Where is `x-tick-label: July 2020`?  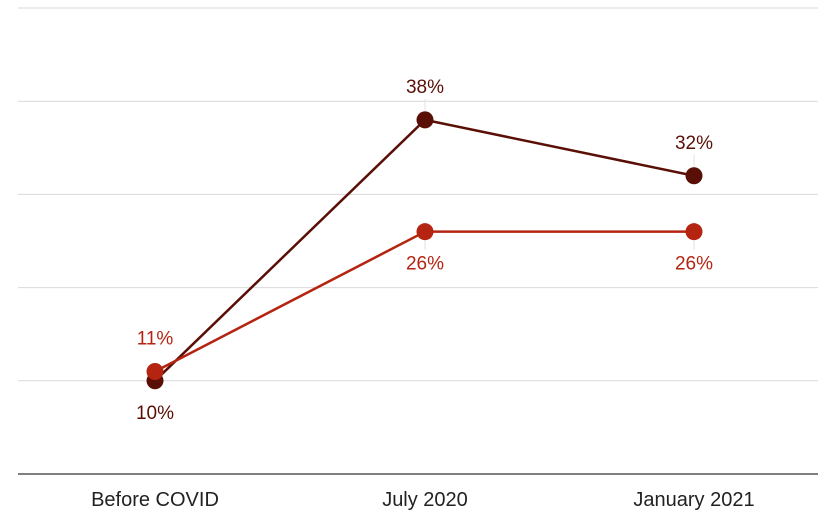 x-tick-label: July 2020 is located at coordinates (425, 500).